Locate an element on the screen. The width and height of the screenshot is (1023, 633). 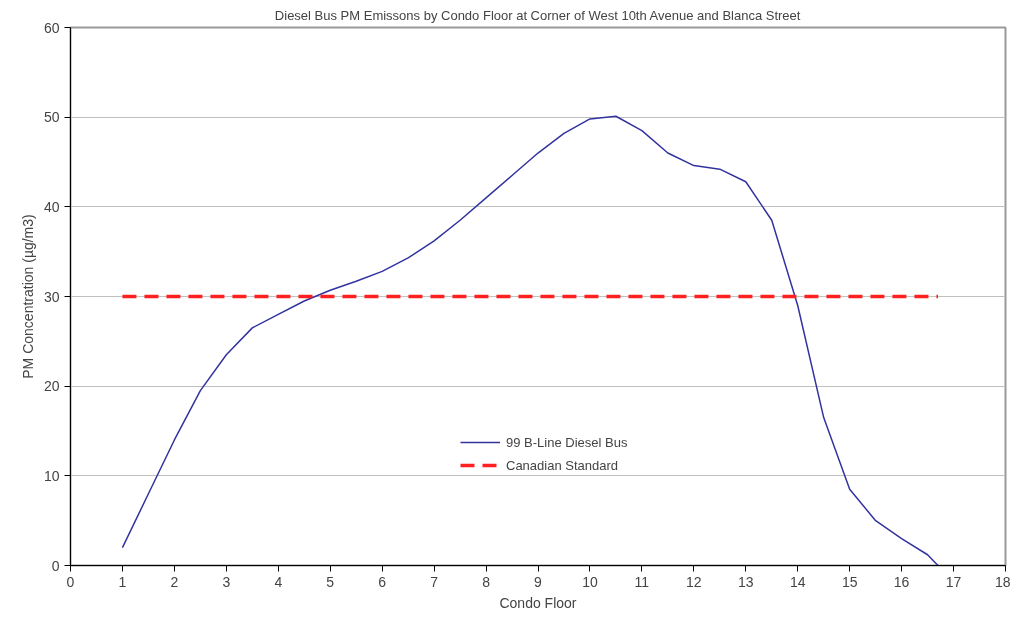
y-tick-label: 40 is located at coordinates (51, 206).